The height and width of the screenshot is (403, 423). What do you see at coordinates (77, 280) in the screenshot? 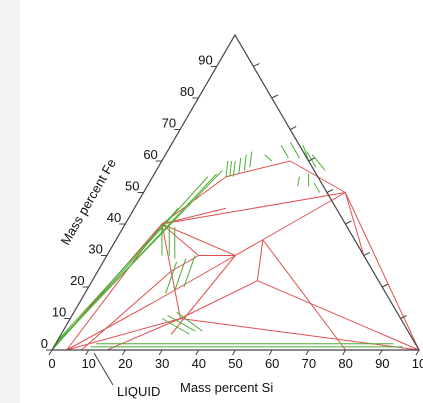
I see `left-tick-label: 20` at bounding box center [77, 280].